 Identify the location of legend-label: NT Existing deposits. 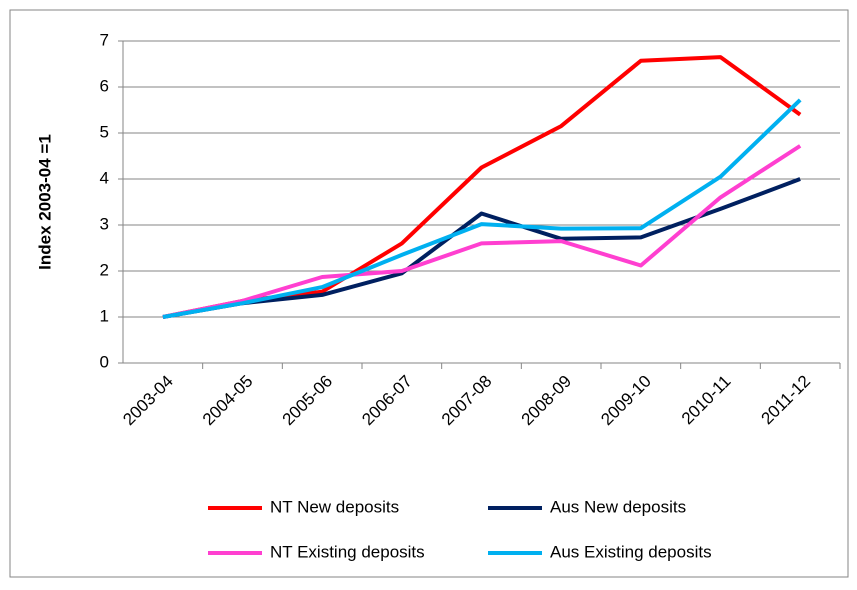
(347, 551).